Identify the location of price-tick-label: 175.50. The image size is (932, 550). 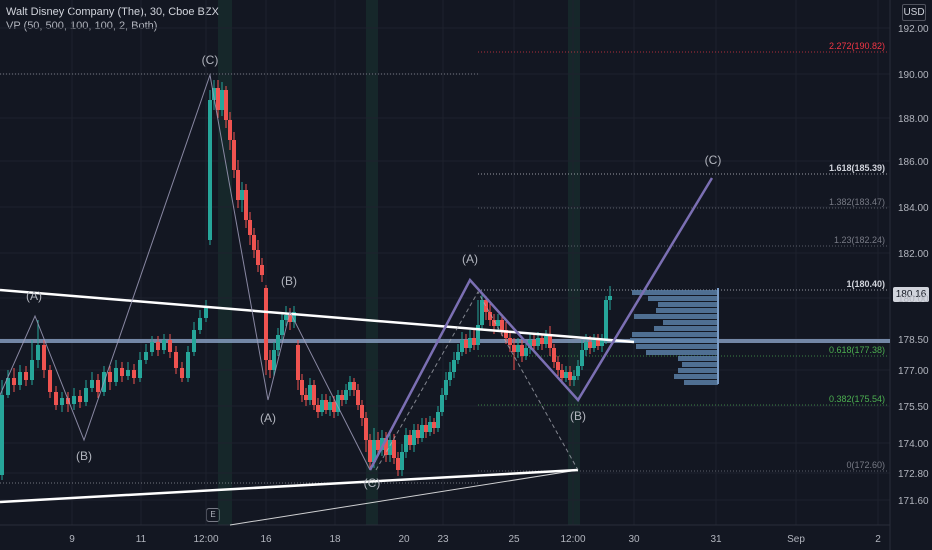
(913, 407).